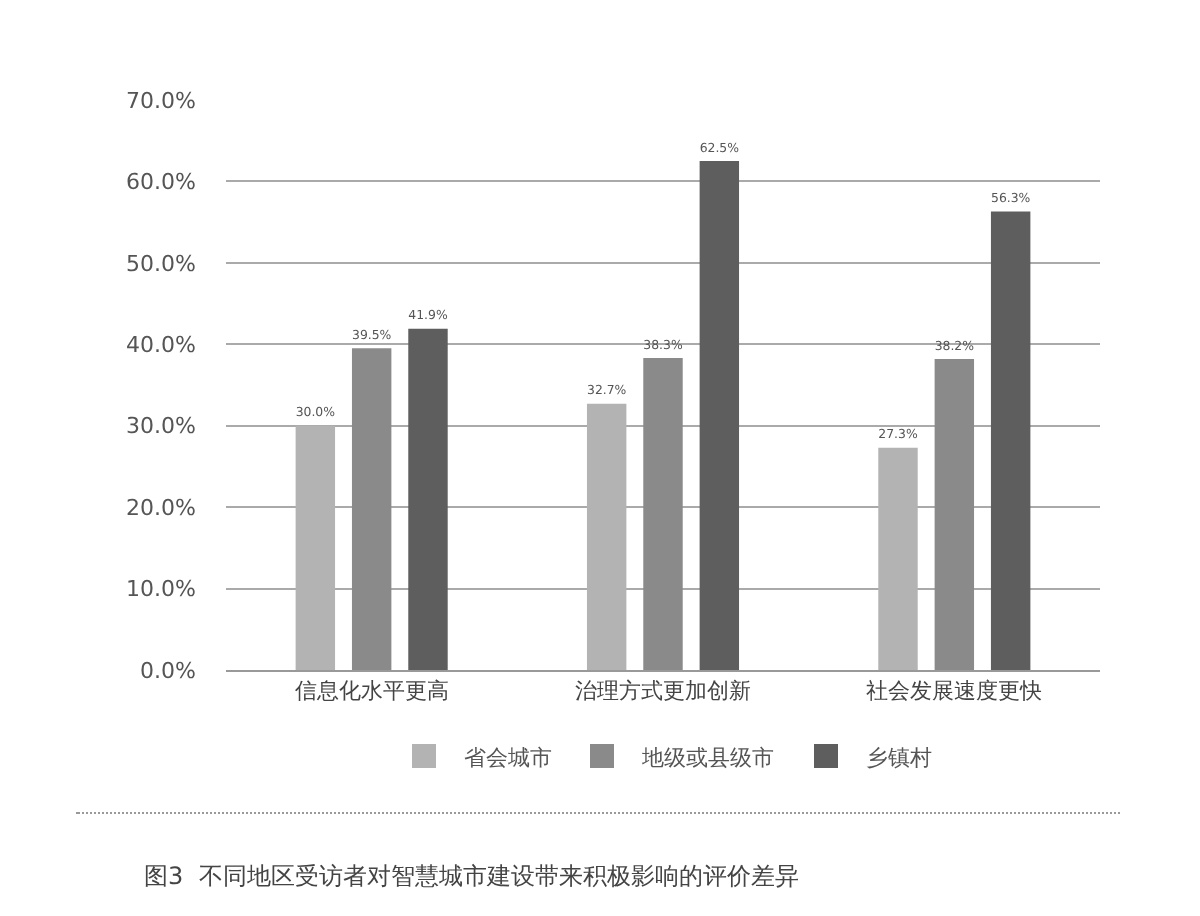  Describe the element at coordinates (161, 100) in the screenshot. I see `y-tick-label: 70.0%` at that location.